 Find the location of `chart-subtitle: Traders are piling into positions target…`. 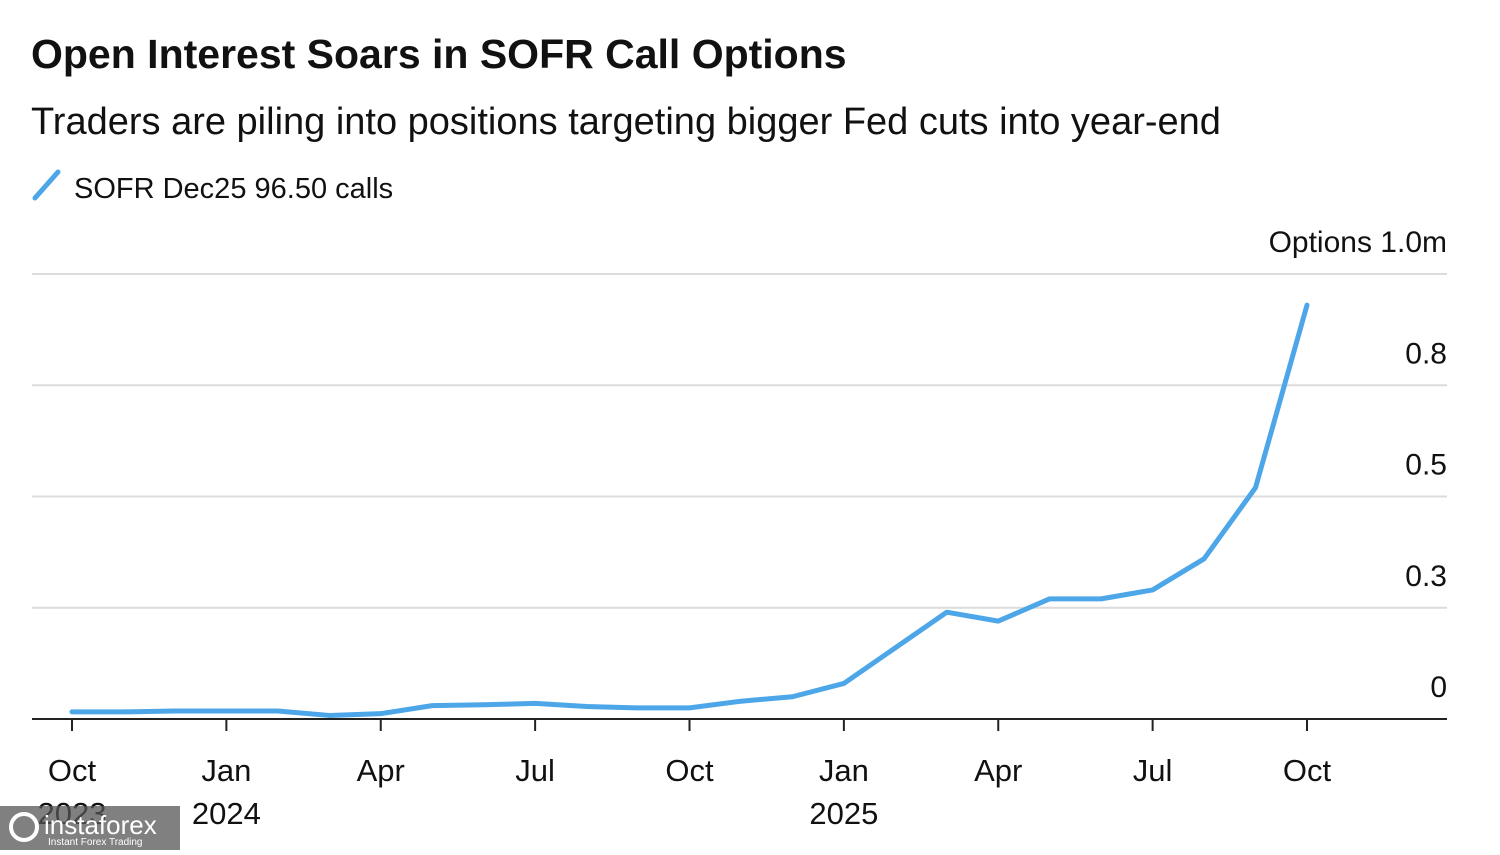

chart-subtitle: Traders are piling into positions target… is located at coordinates (626, 122).